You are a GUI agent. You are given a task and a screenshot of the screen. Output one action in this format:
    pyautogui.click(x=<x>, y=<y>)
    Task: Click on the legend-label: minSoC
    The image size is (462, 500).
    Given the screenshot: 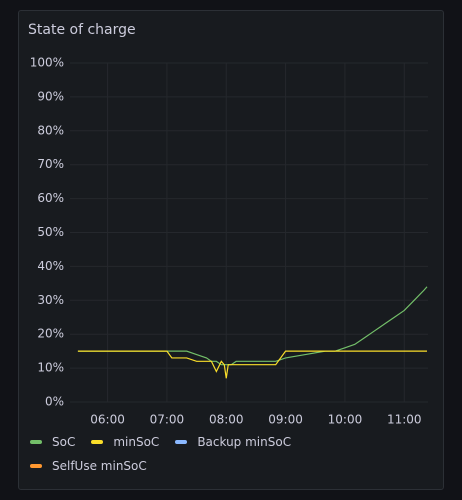 What is the action you would take?
    pyautogui.click(x=136, y=442)
    